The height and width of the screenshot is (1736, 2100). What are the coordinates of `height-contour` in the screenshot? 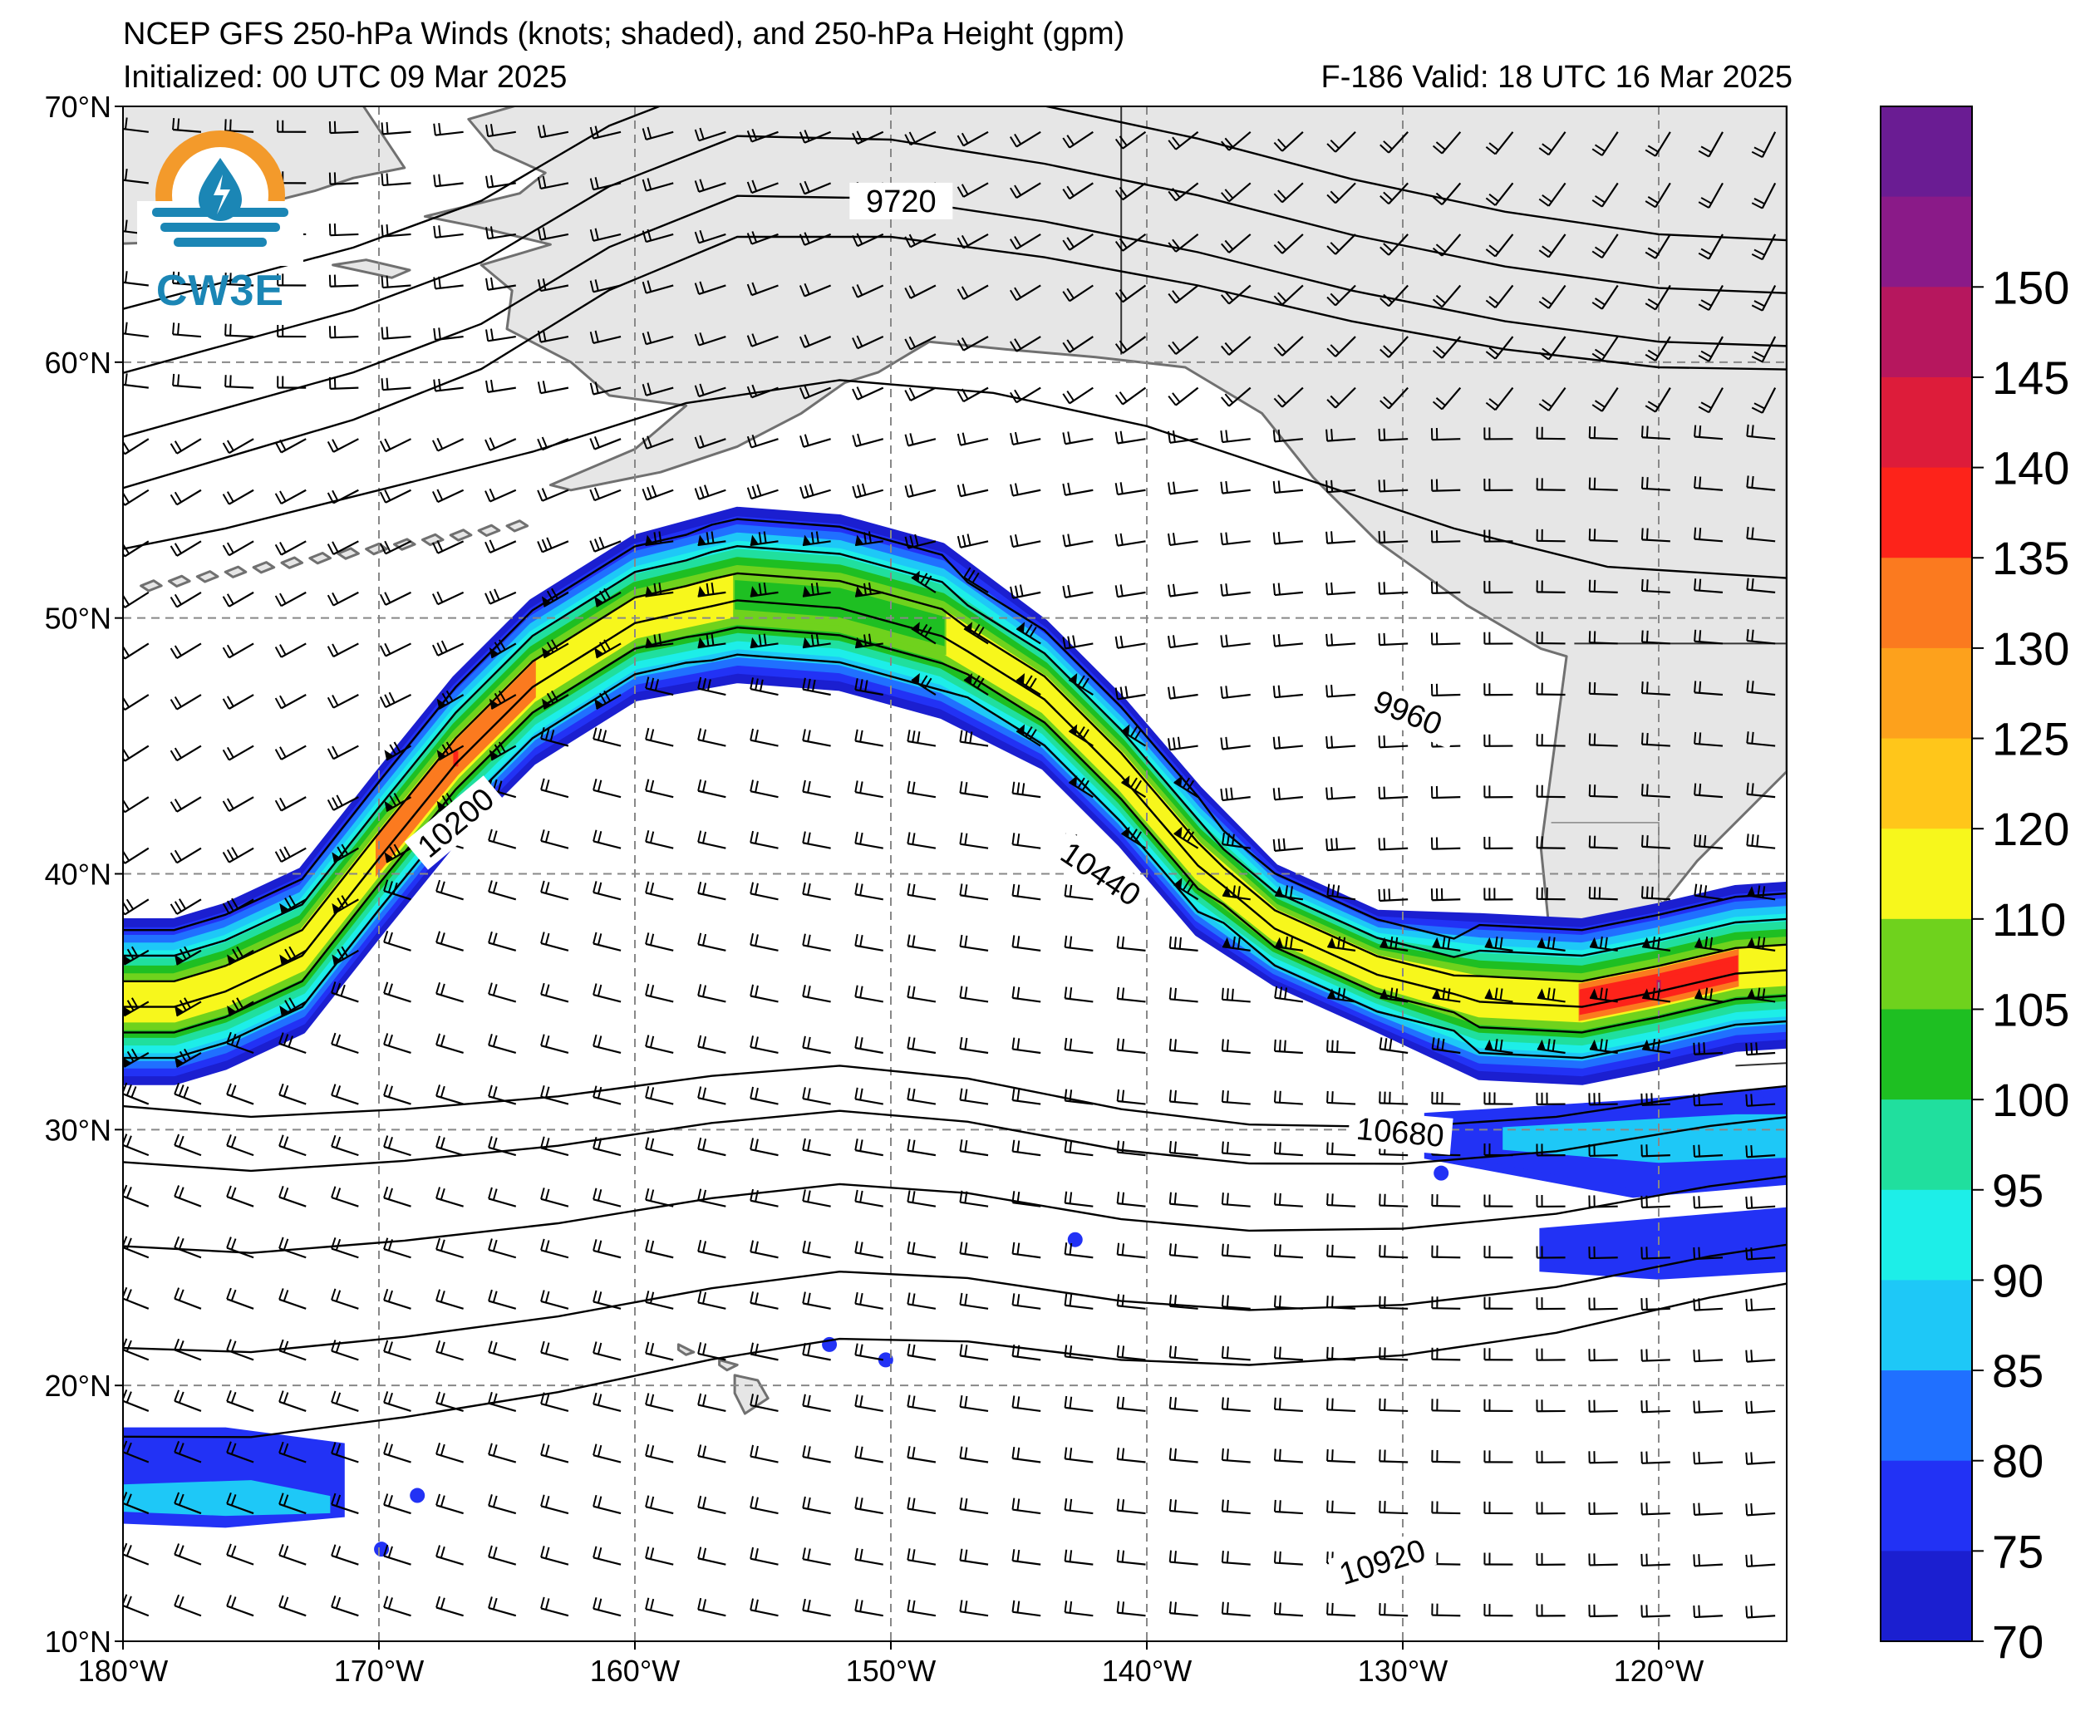 It's located at (955, 479).